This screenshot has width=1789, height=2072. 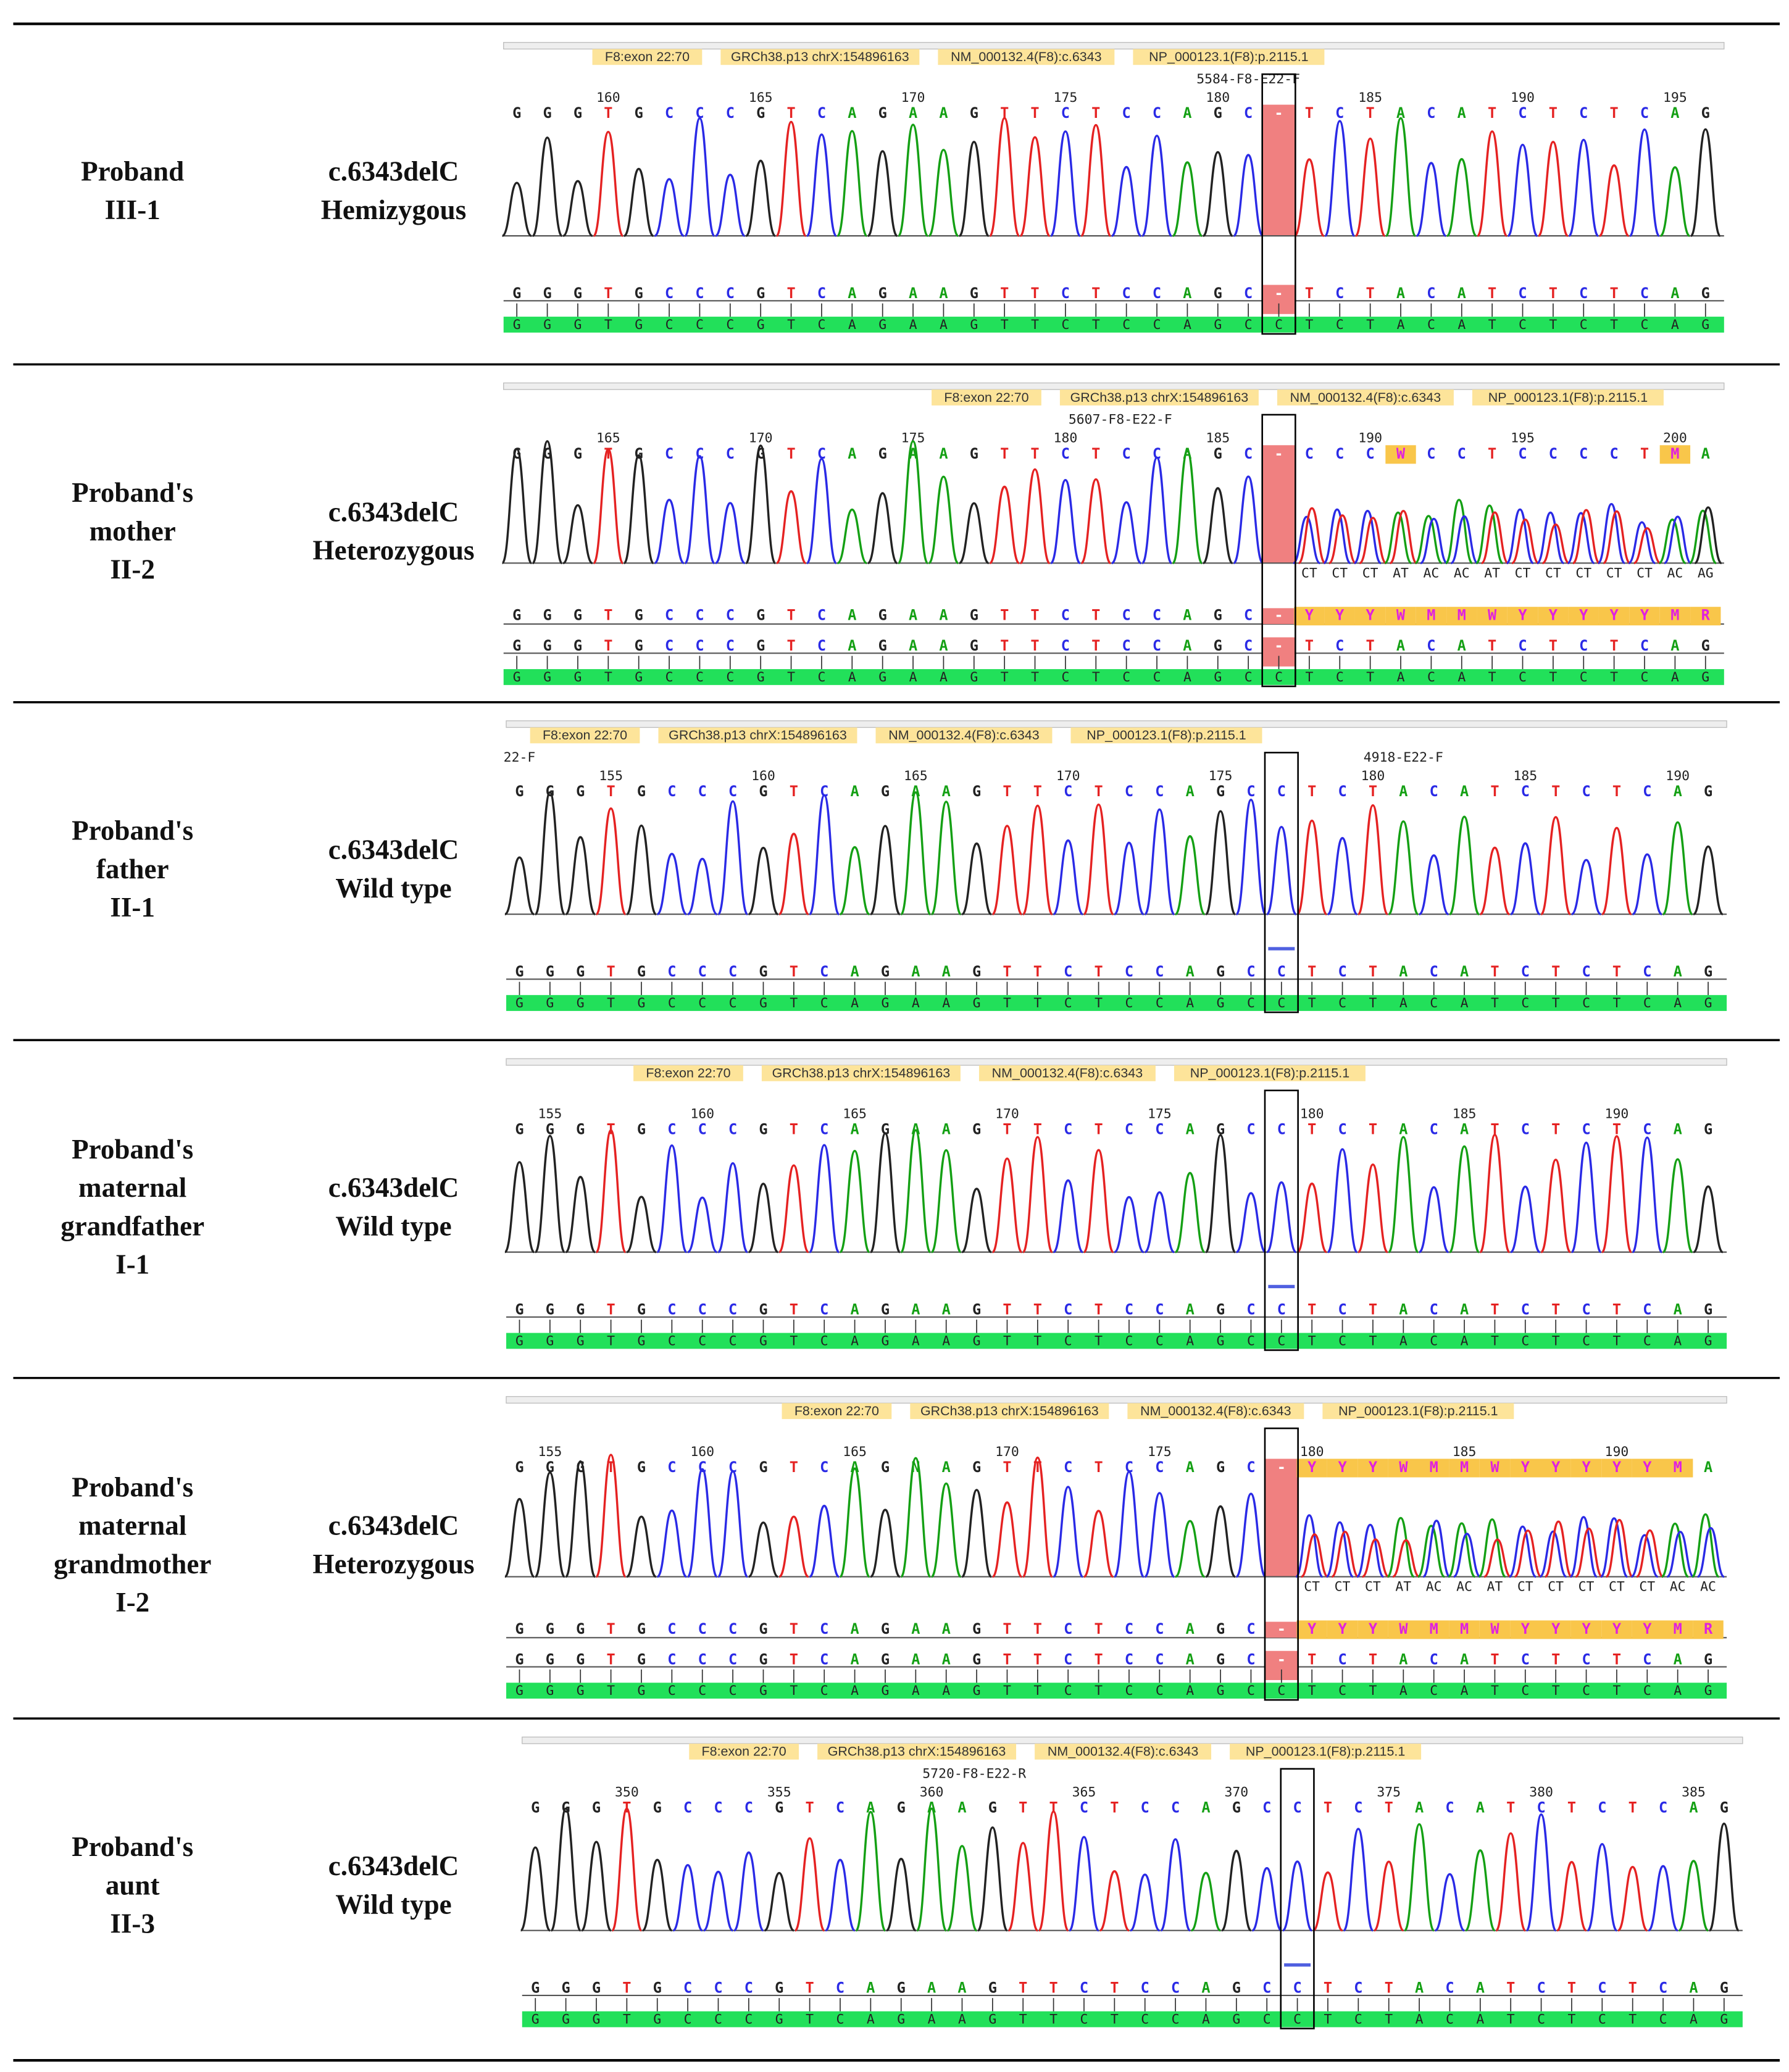 I want to click on consensus-base: W, so click(x=1403, y=1628).